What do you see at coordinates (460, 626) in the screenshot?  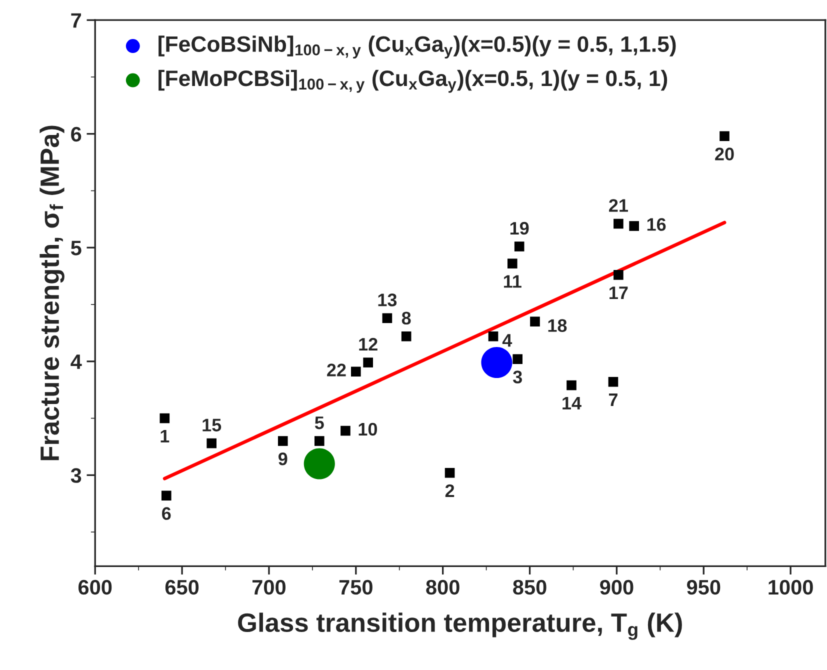 I see `x-axis-title: Glass transition temperature, T$_{g}$ (K)` at bounding box center [460, 626].